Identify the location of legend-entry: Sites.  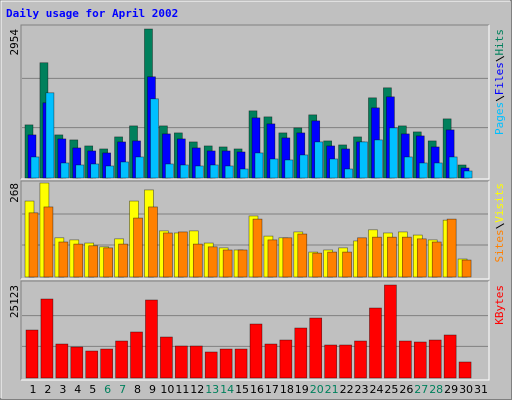
(499, 245).